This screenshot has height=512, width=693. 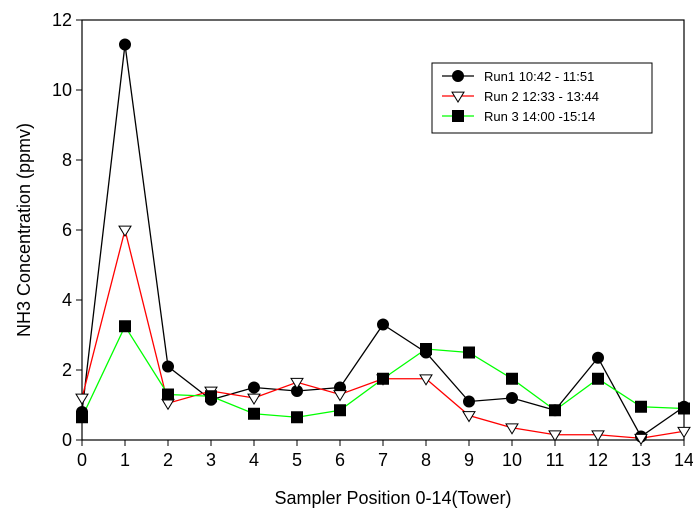 What do you see at coordinates (67, 440) in the screenshot?
I see `y-tick-label: 0` at bounding box center [67, 440].